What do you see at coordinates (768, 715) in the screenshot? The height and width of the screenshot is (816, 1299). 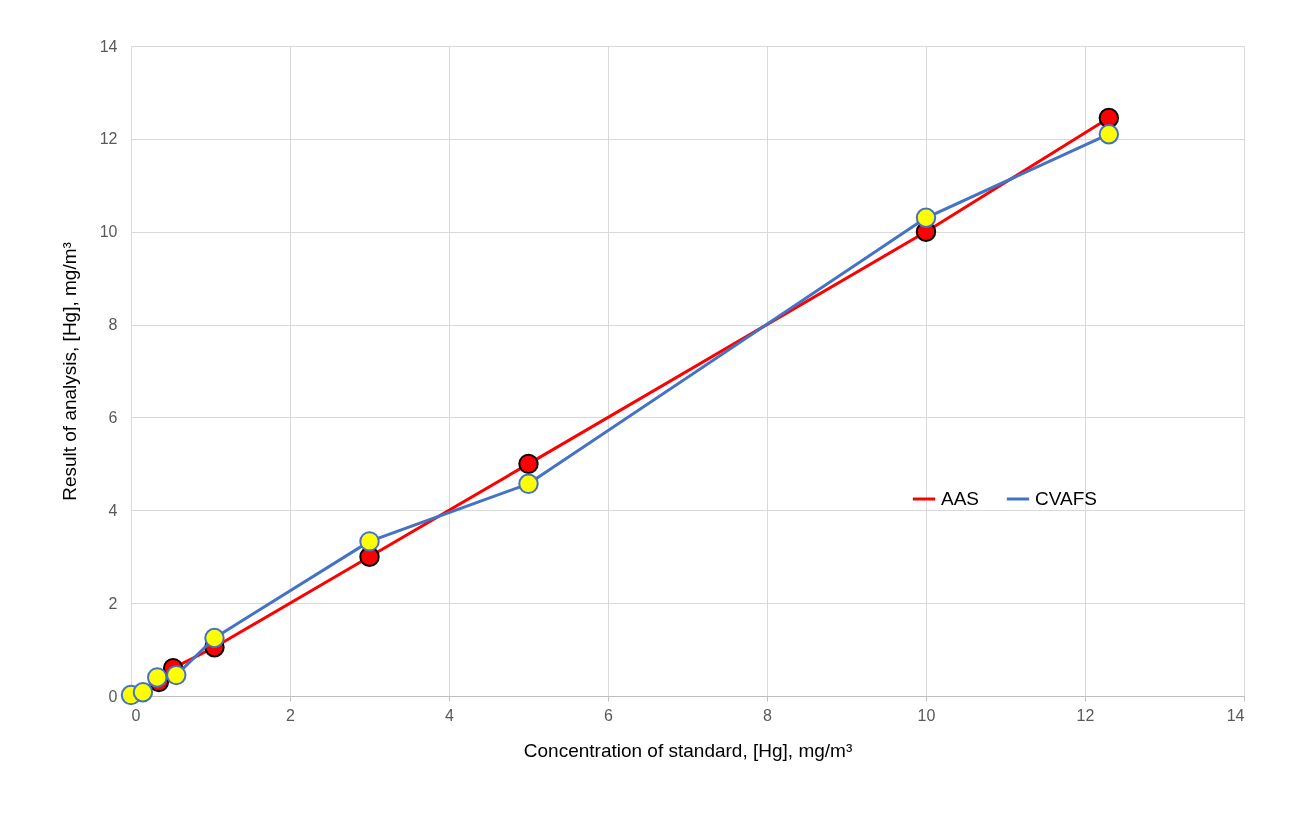 I see `x-tick-label: 8` at bounding box center [768, 715].